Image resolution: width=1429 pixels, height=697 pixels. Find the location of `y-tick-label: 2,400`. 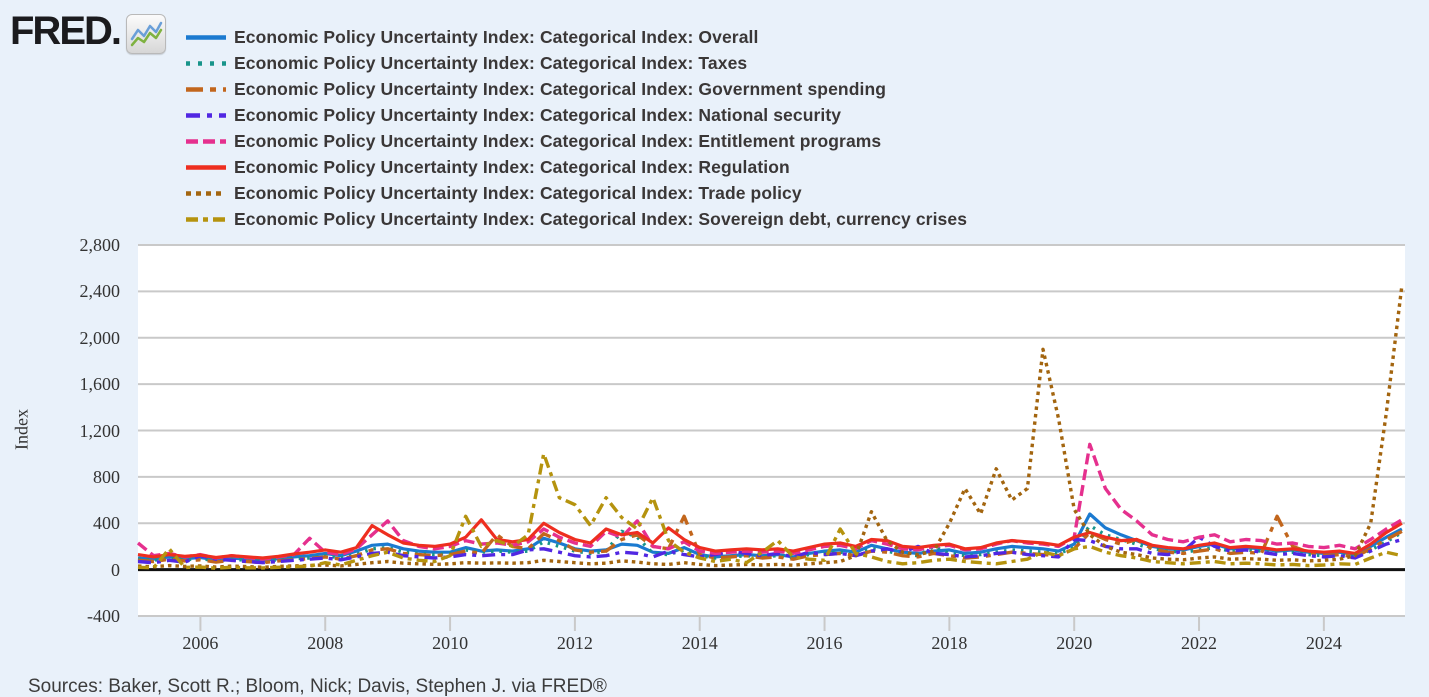

y-tick-label: 2,400 is located at coordinates (100, 291).